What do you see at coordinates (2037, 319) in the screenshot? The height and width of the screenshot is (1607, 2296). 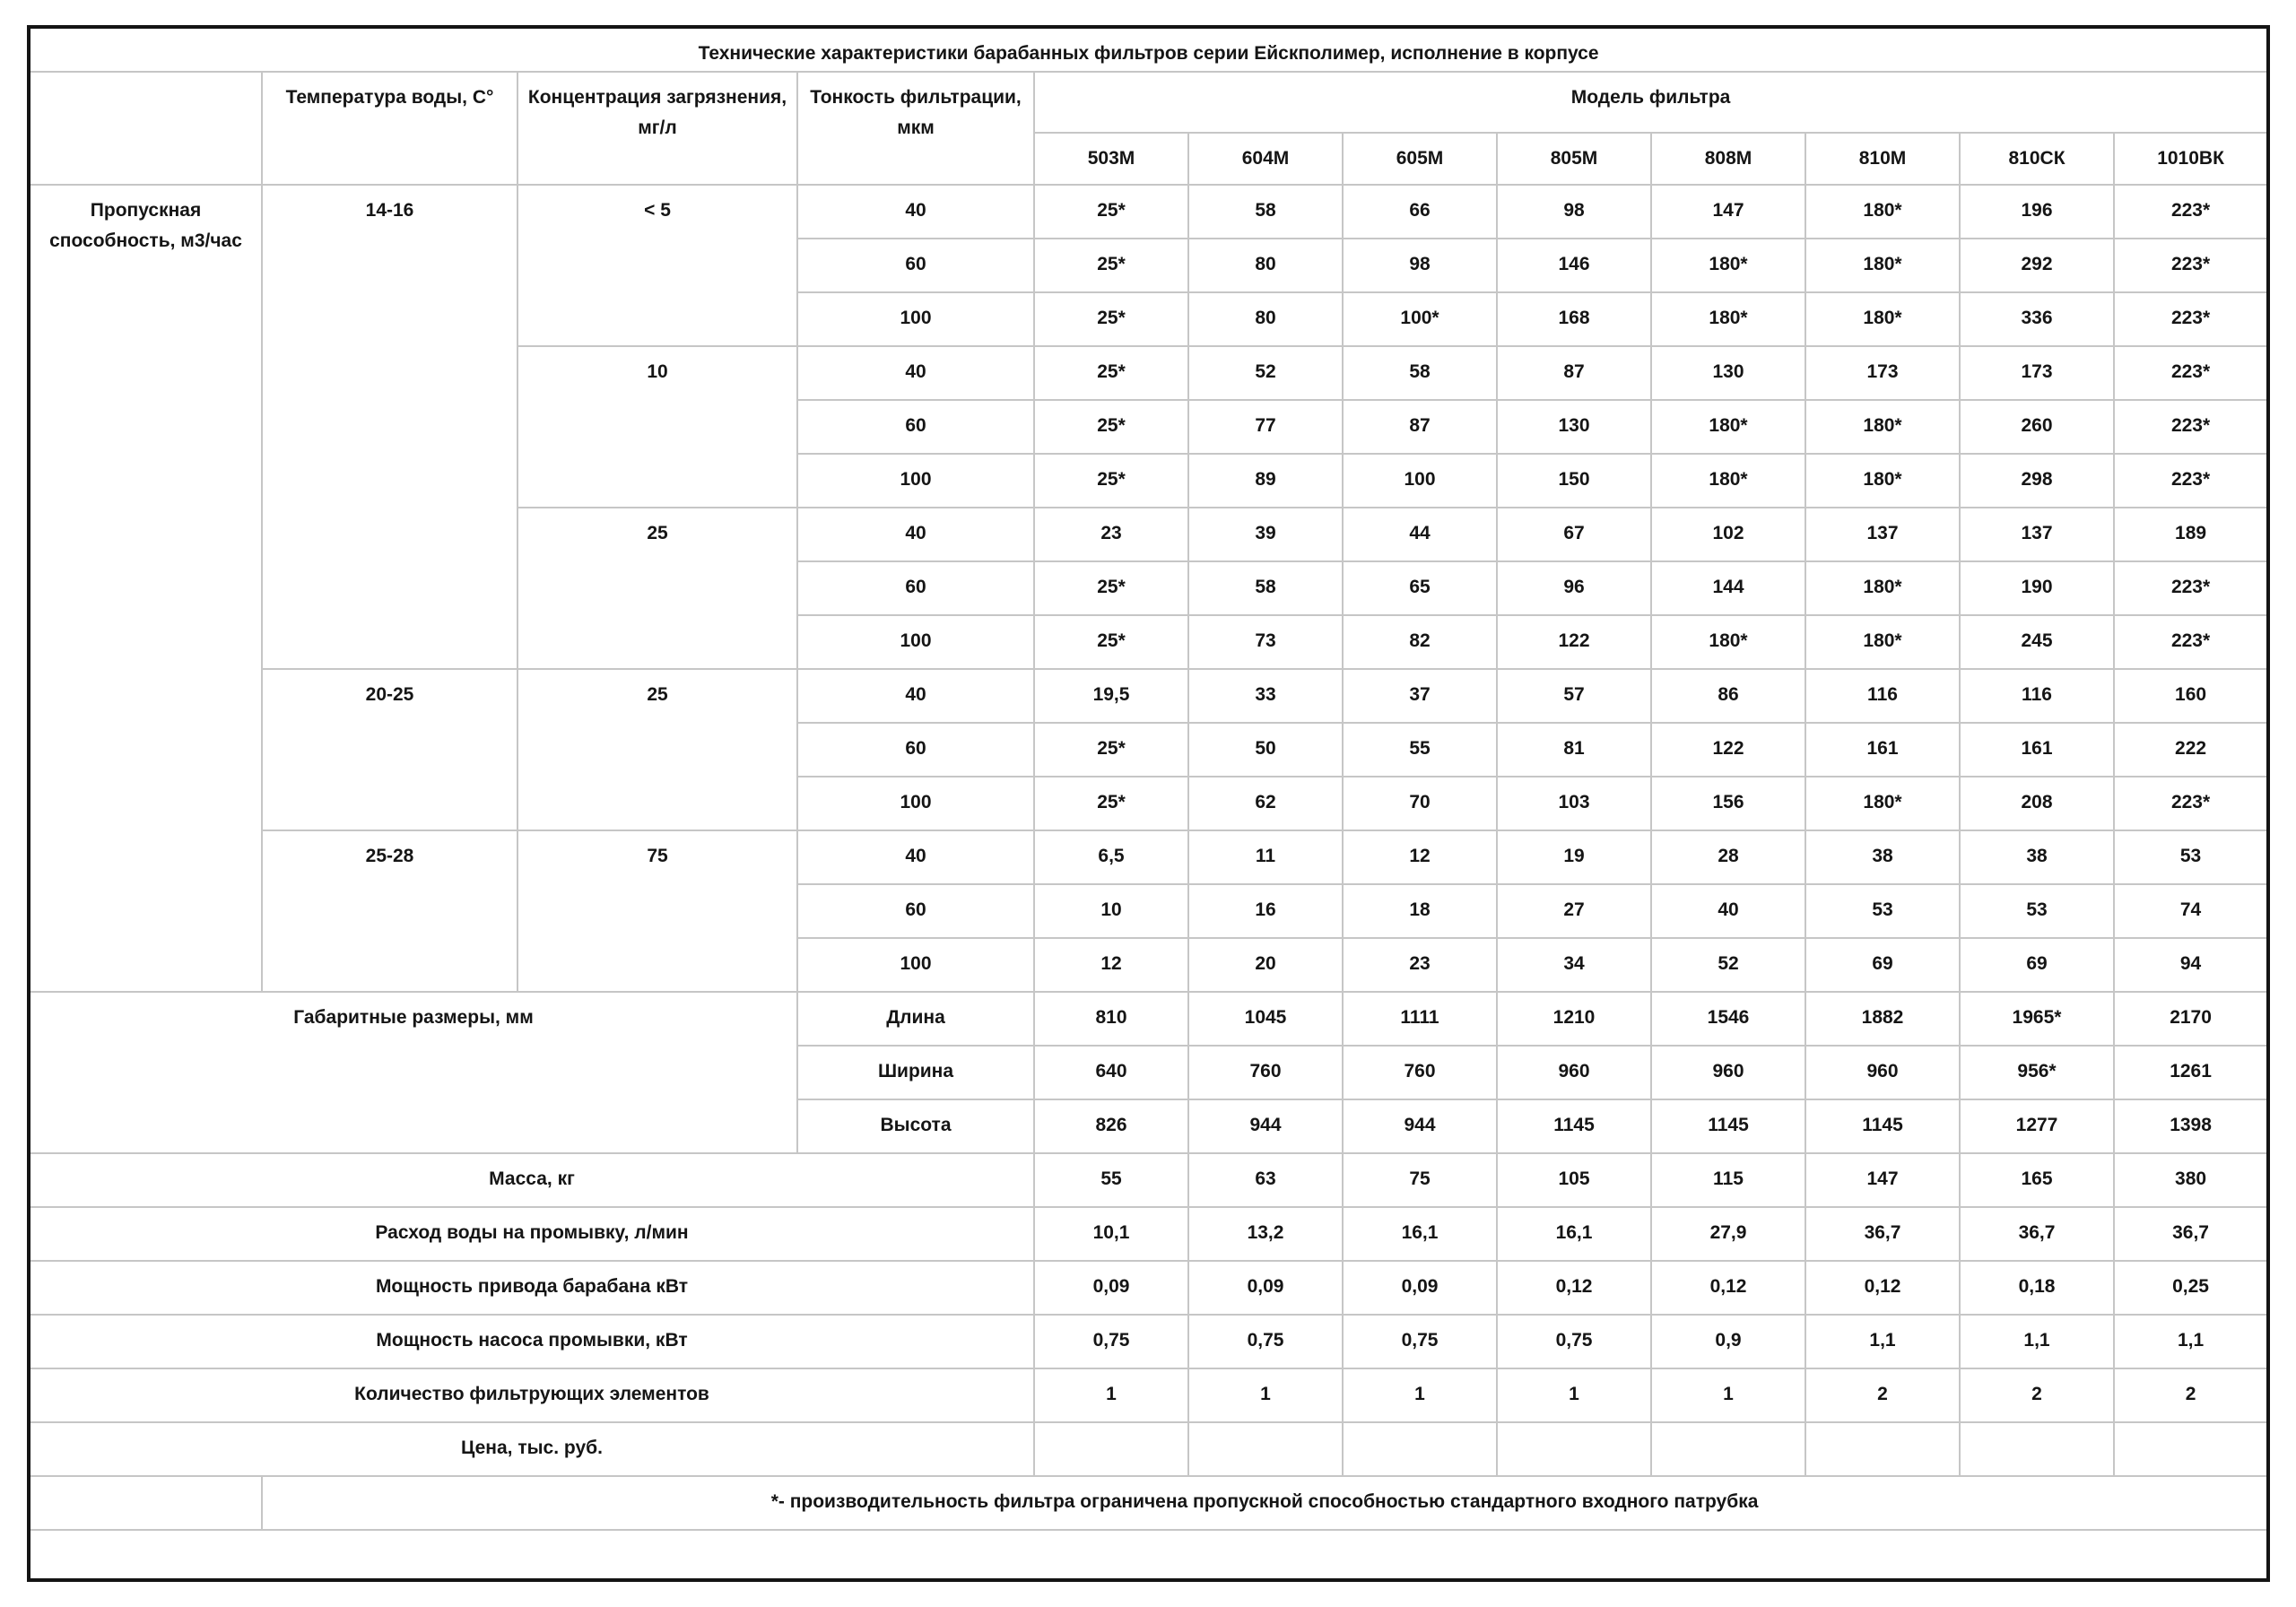 I see `throughput-value: 336` at bounding box center [2037, 319].